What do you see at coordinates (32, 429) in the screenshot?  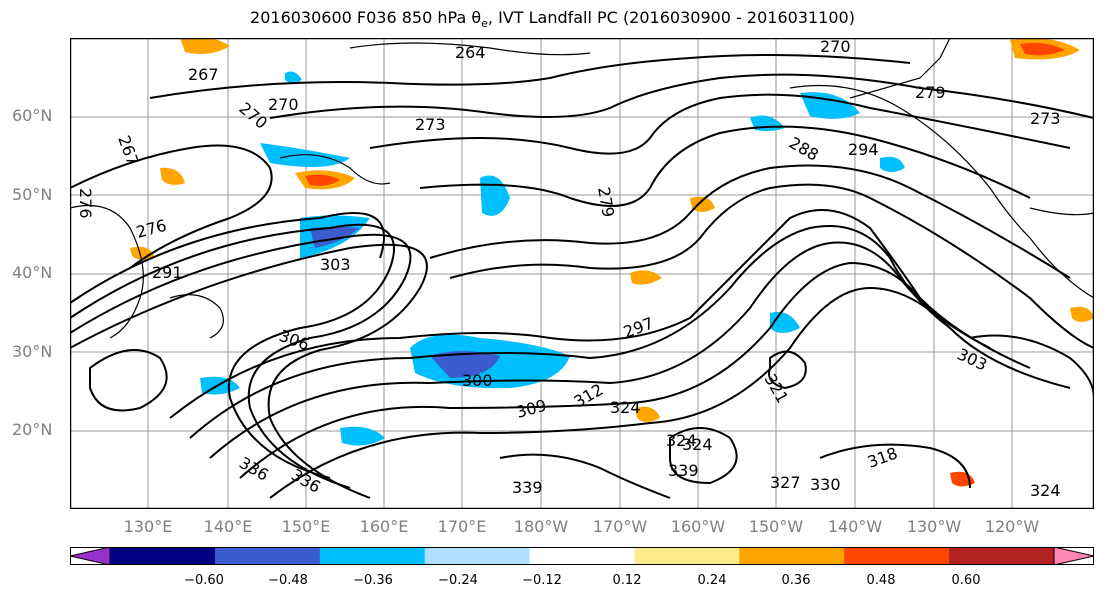 I see `lat-label-20n: 20°N` at bounding box center [32, 429].